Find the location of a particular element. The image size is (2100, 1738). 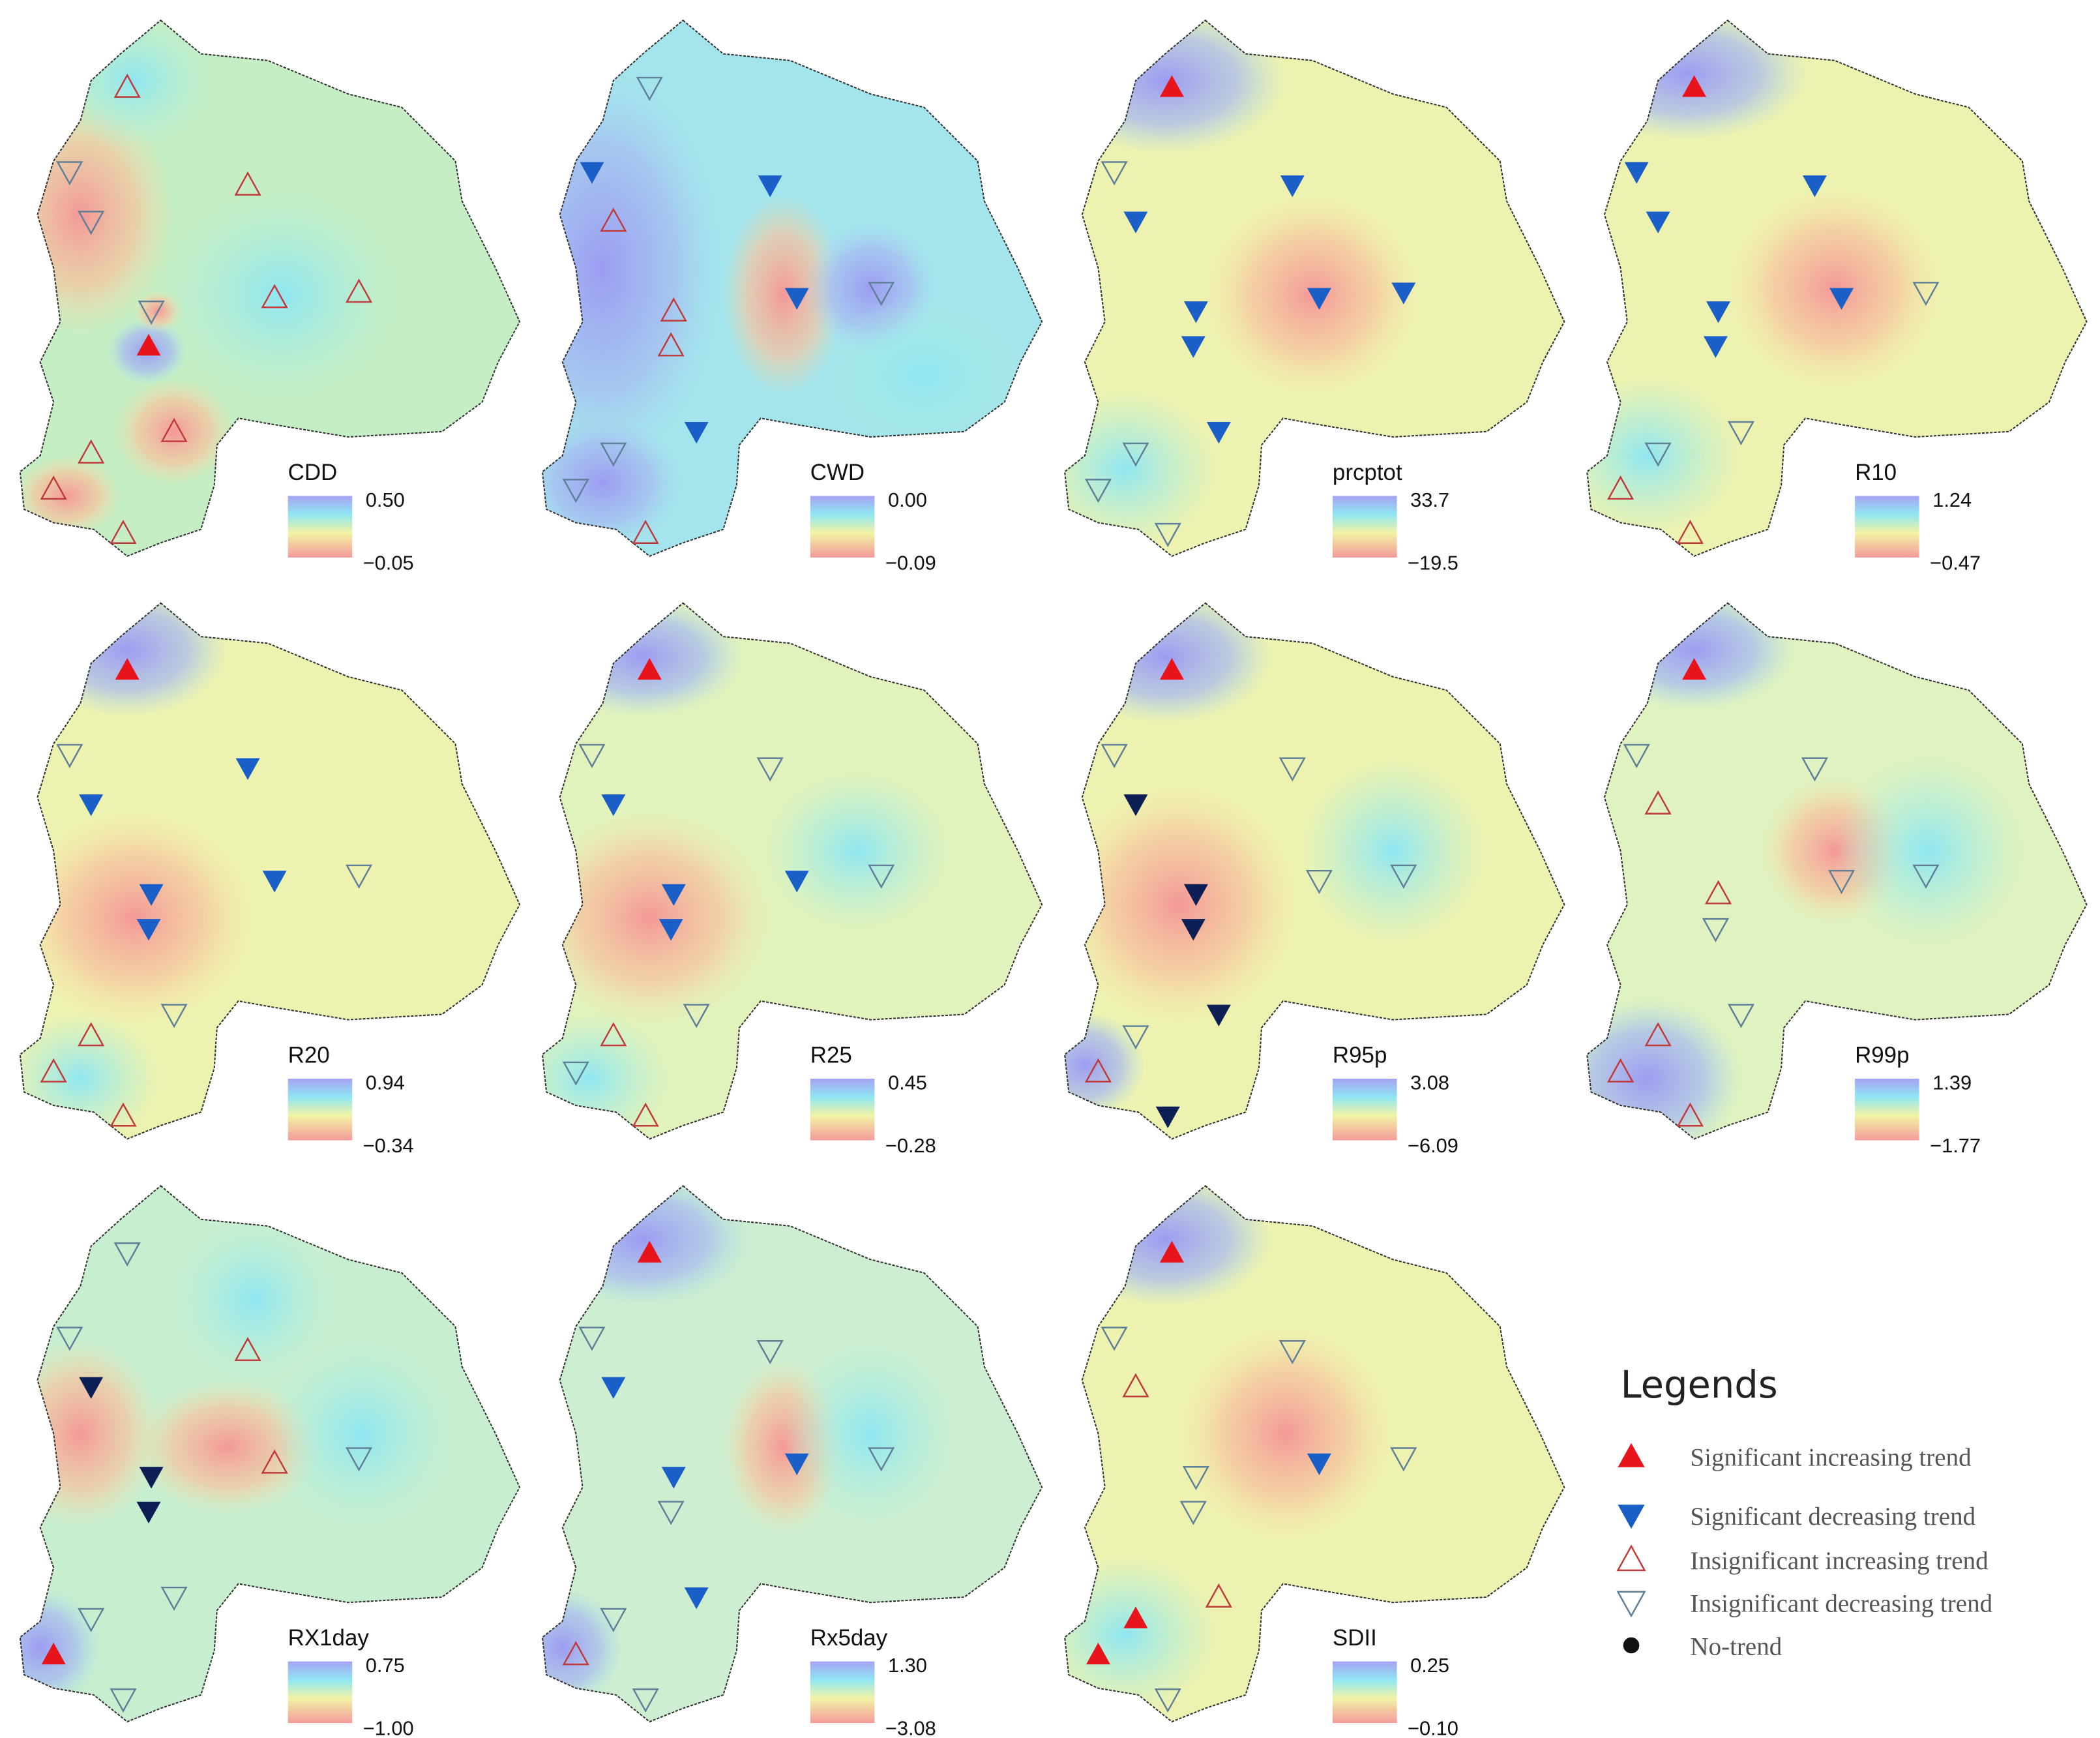

color-bar-high: 1.30 is located at coordinates (907, 1666).